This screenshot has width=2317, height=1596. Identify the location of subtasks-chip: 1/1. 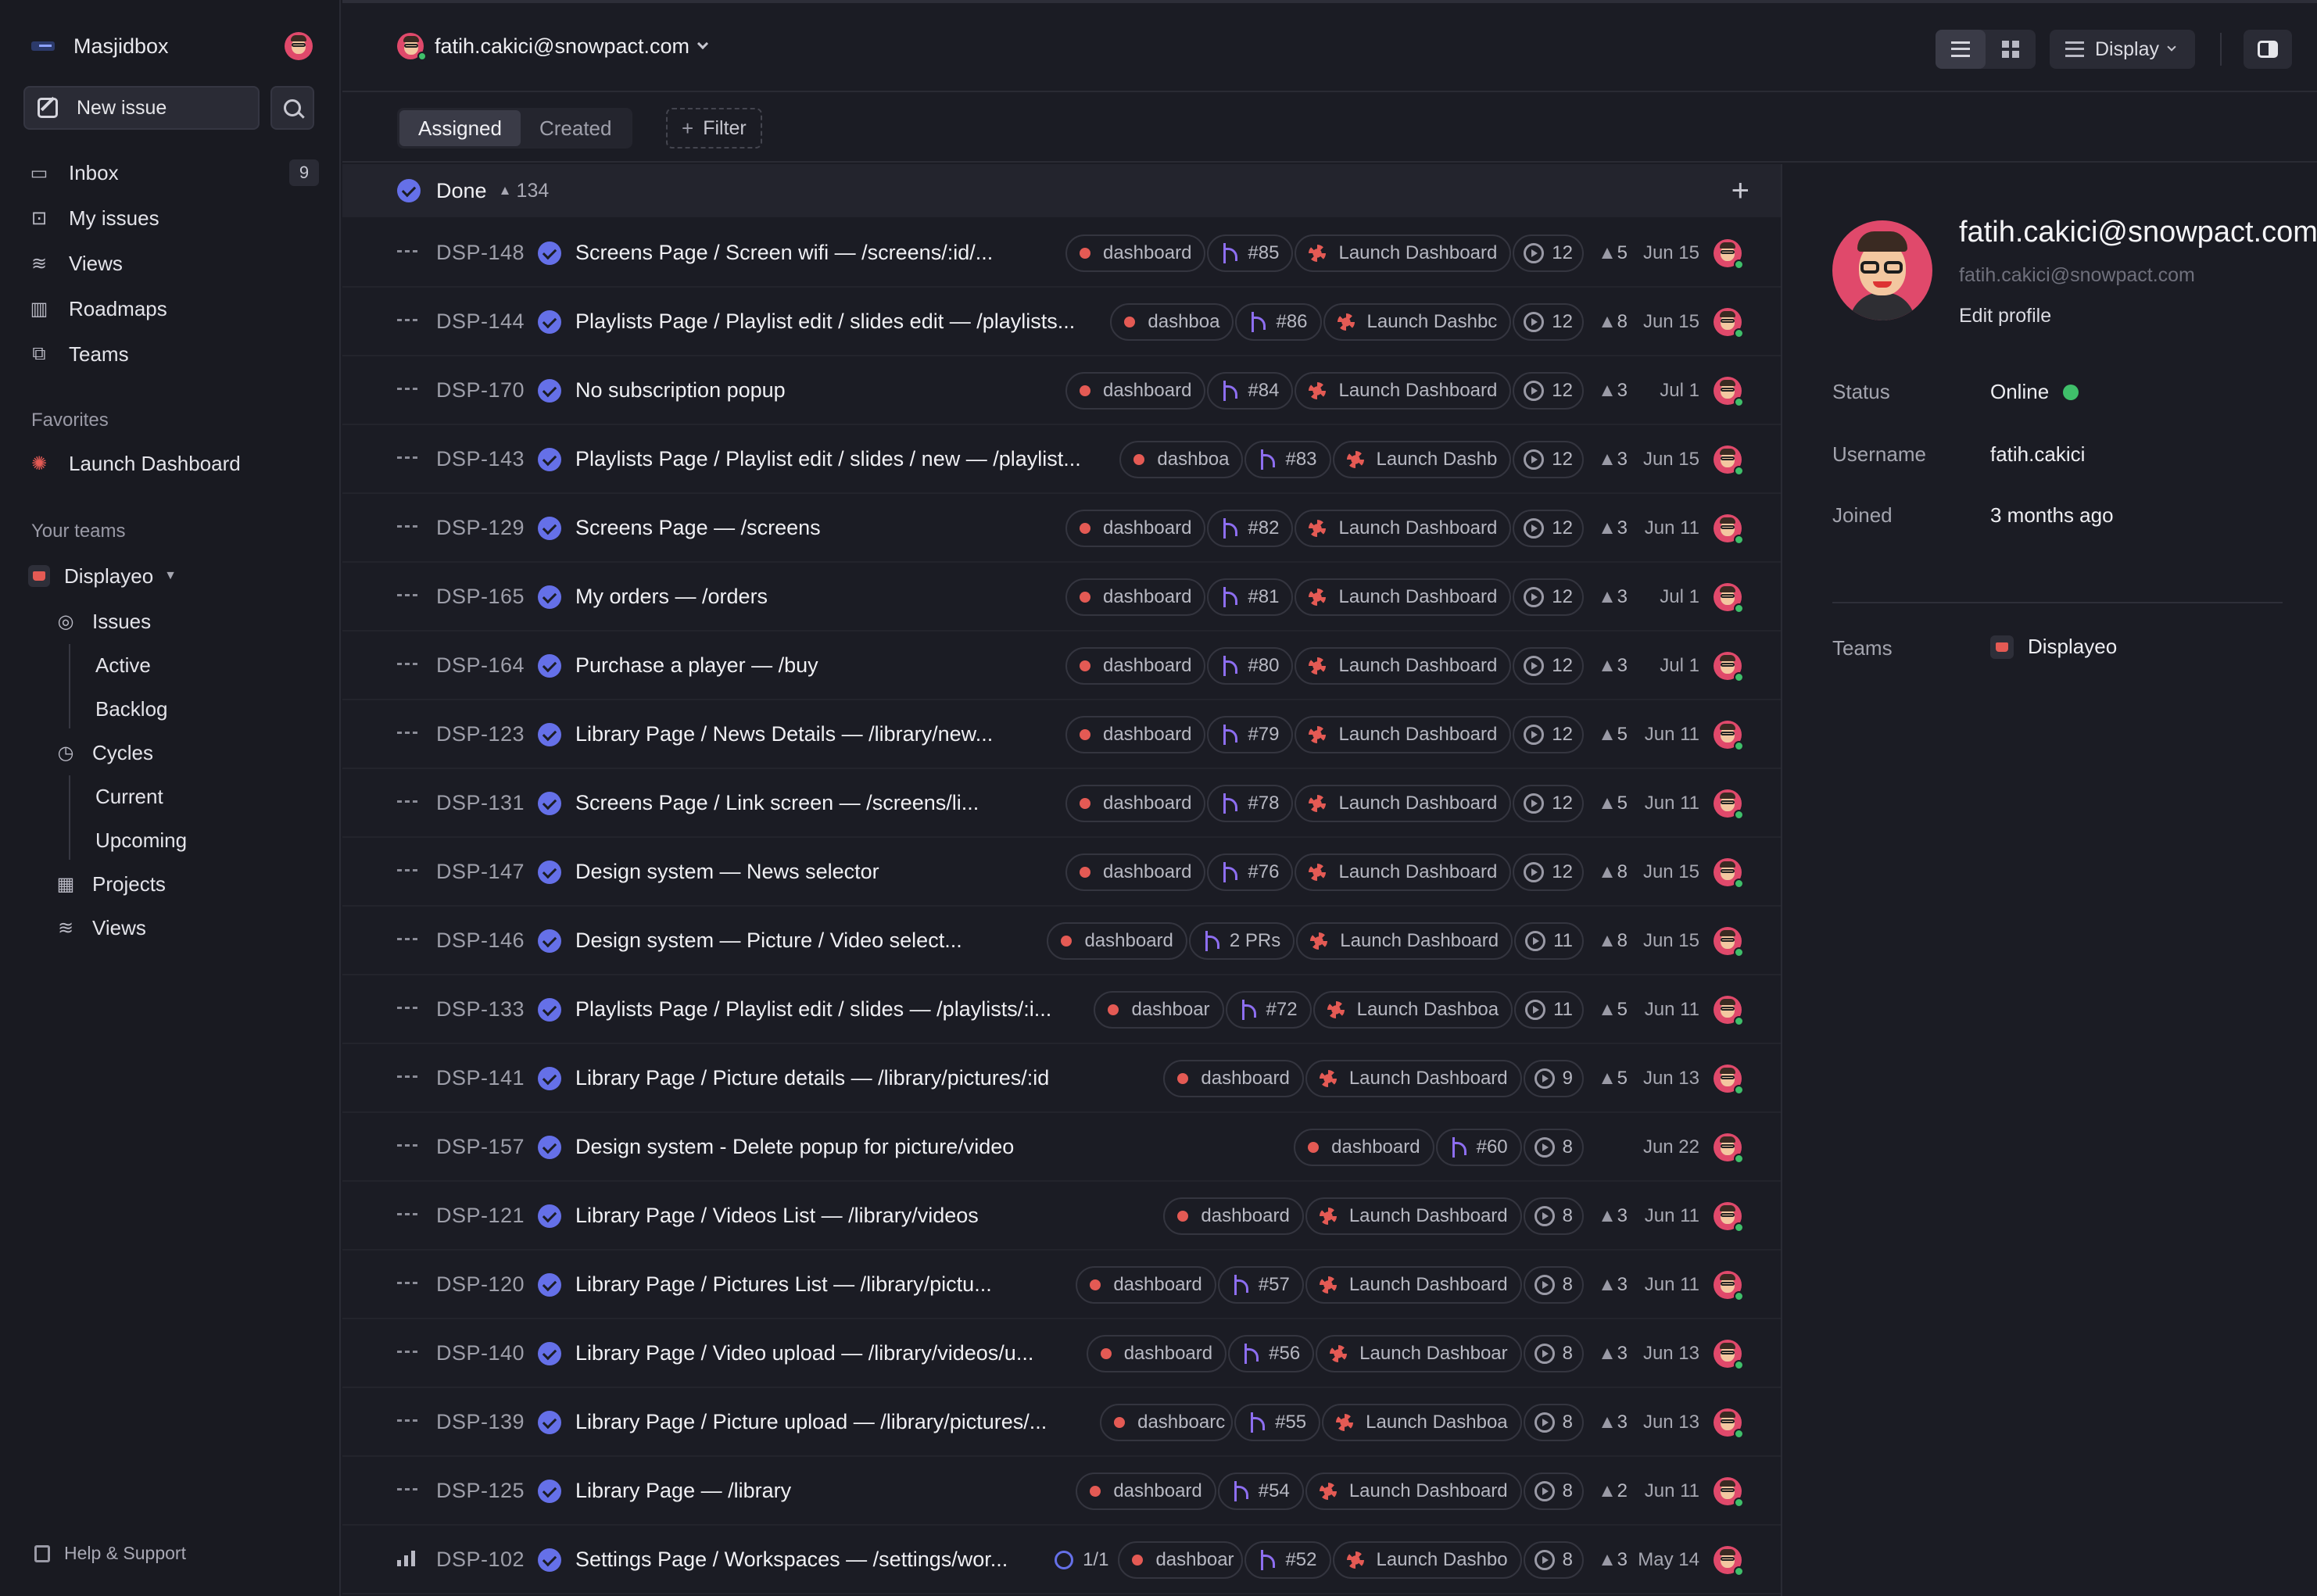
(1081, 1560).